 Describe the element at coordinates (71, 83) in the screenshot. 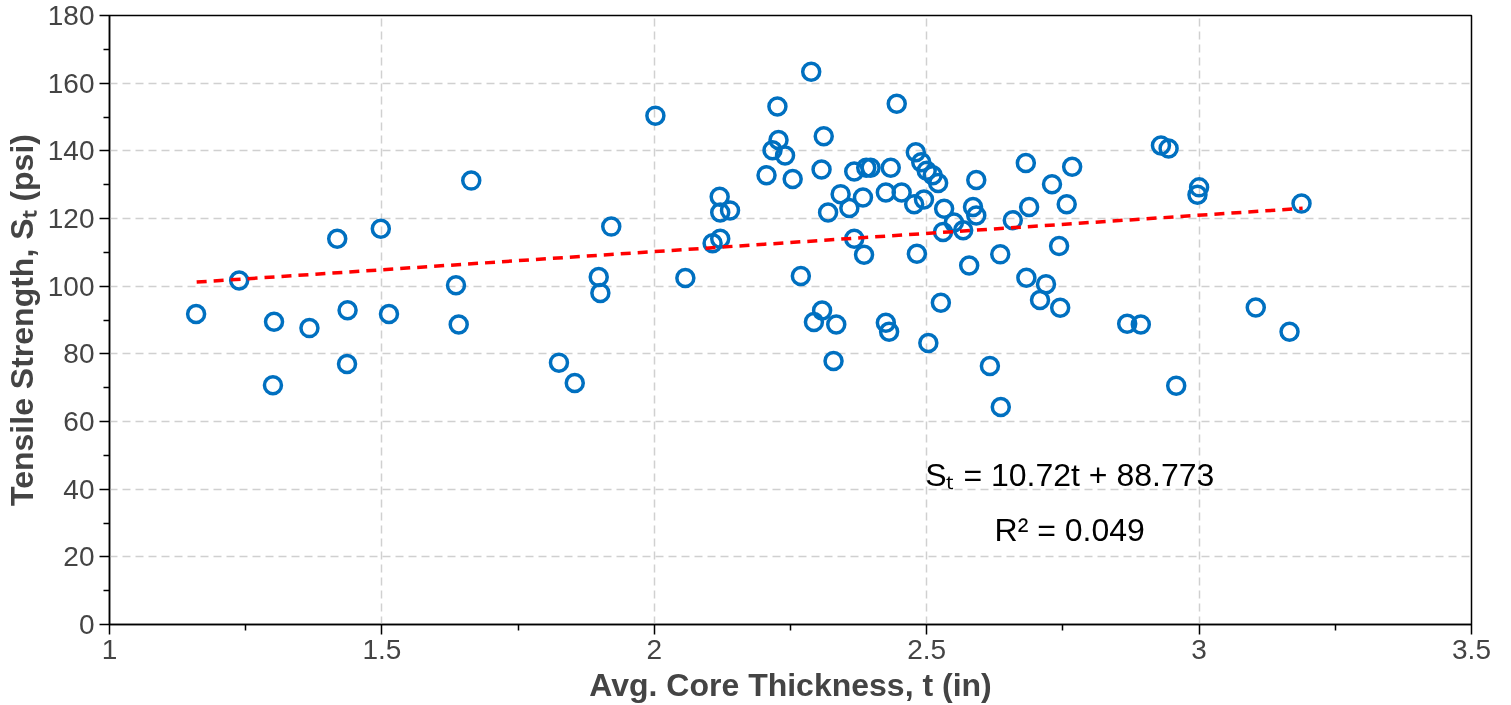

I see `y-tick-label: 160` at that location.